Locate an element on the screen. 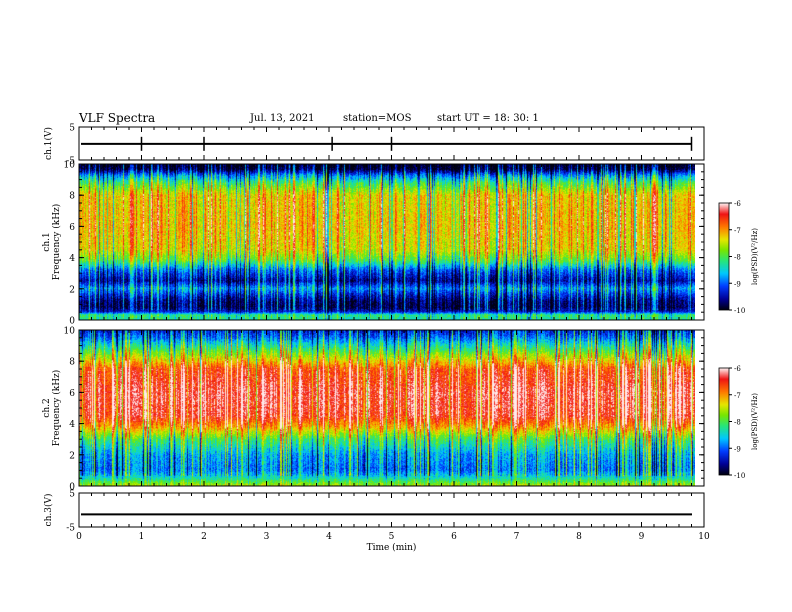  y-axis-label: ch.1Frequency (kHz) is located at coordinates (52, 242).